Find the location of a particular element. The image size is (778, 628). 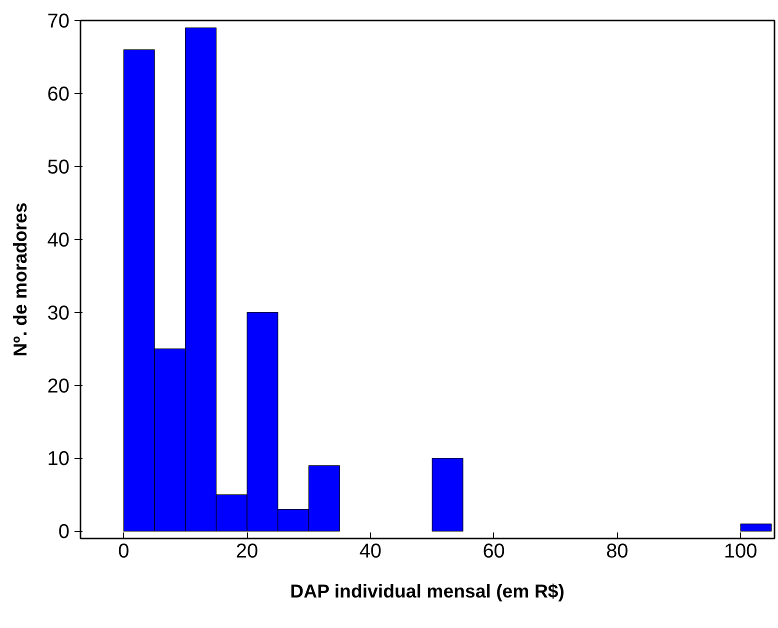

x-tick-label: 60 is located at coordinates (493, 551).